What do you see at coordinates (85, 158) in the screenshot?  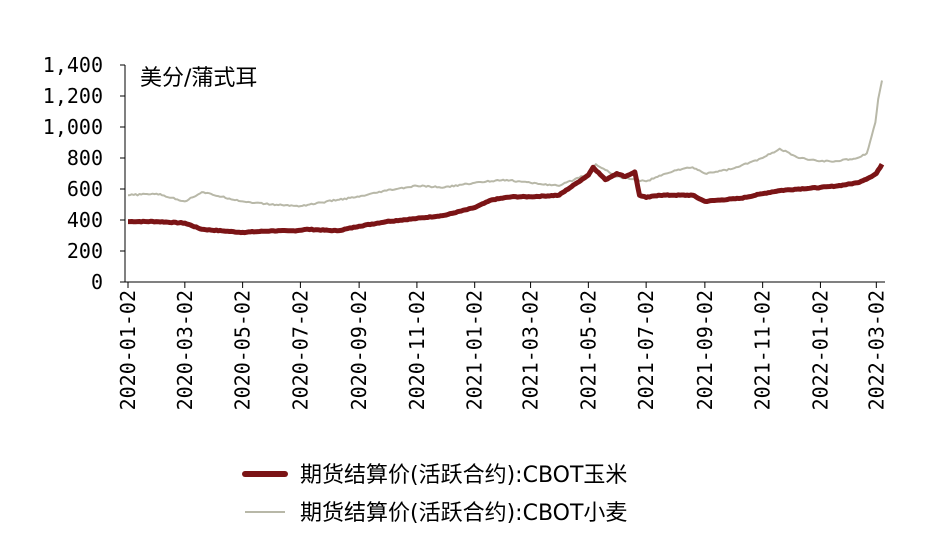 I see `y-tick-label: 800` at bounding box center [85, 158].